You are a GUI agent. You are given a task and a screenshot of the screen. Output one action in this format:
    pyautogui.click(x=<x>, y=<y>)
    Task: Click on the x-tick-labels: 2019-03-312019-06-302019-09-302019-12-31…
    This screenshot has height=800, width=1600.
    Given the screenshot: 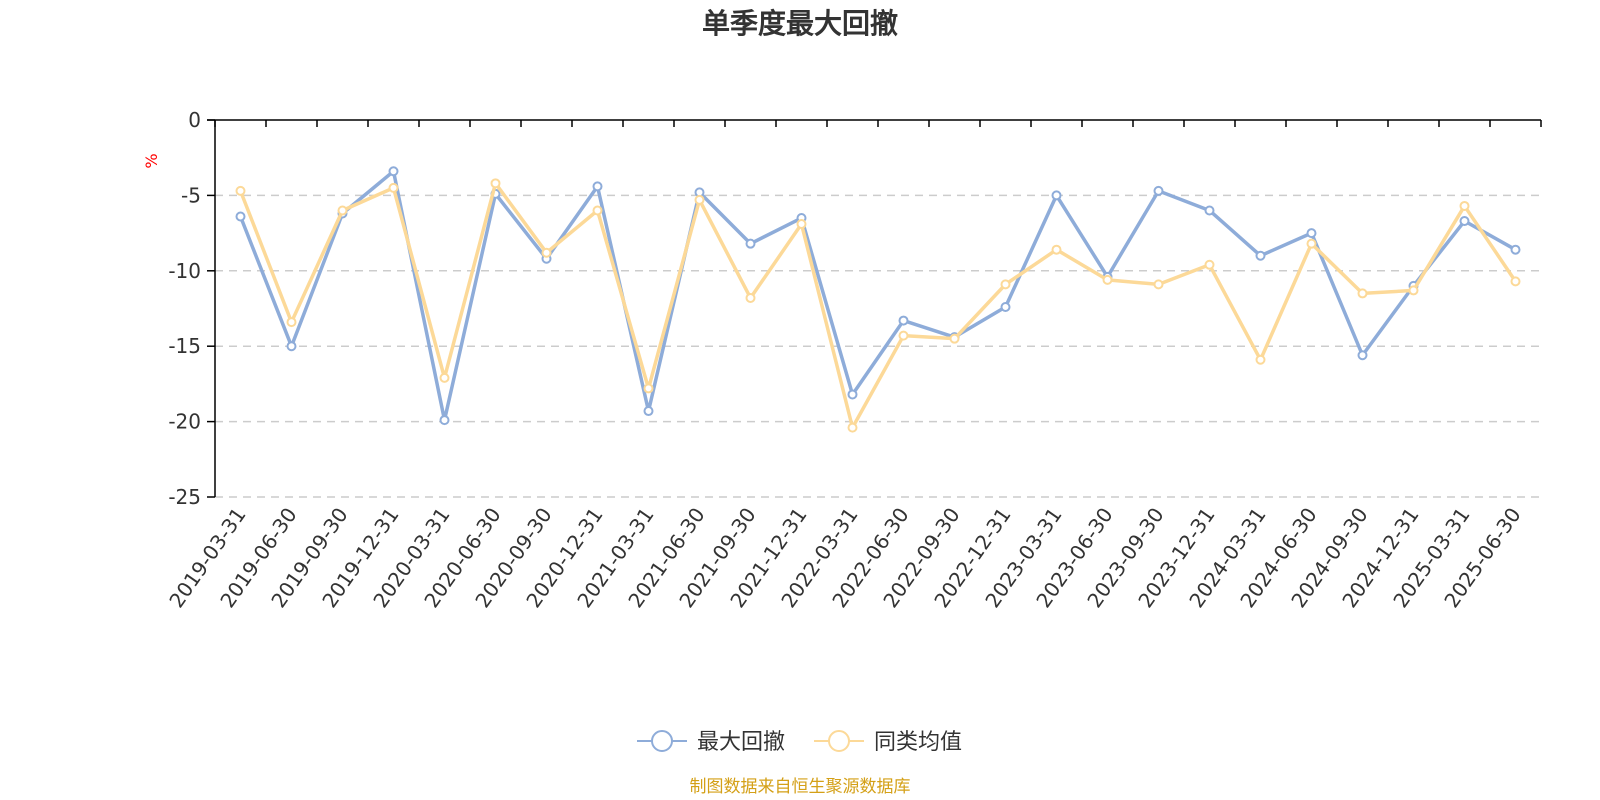 What is the action you would take?
    pyautogui.click(x=844, y=557)
    